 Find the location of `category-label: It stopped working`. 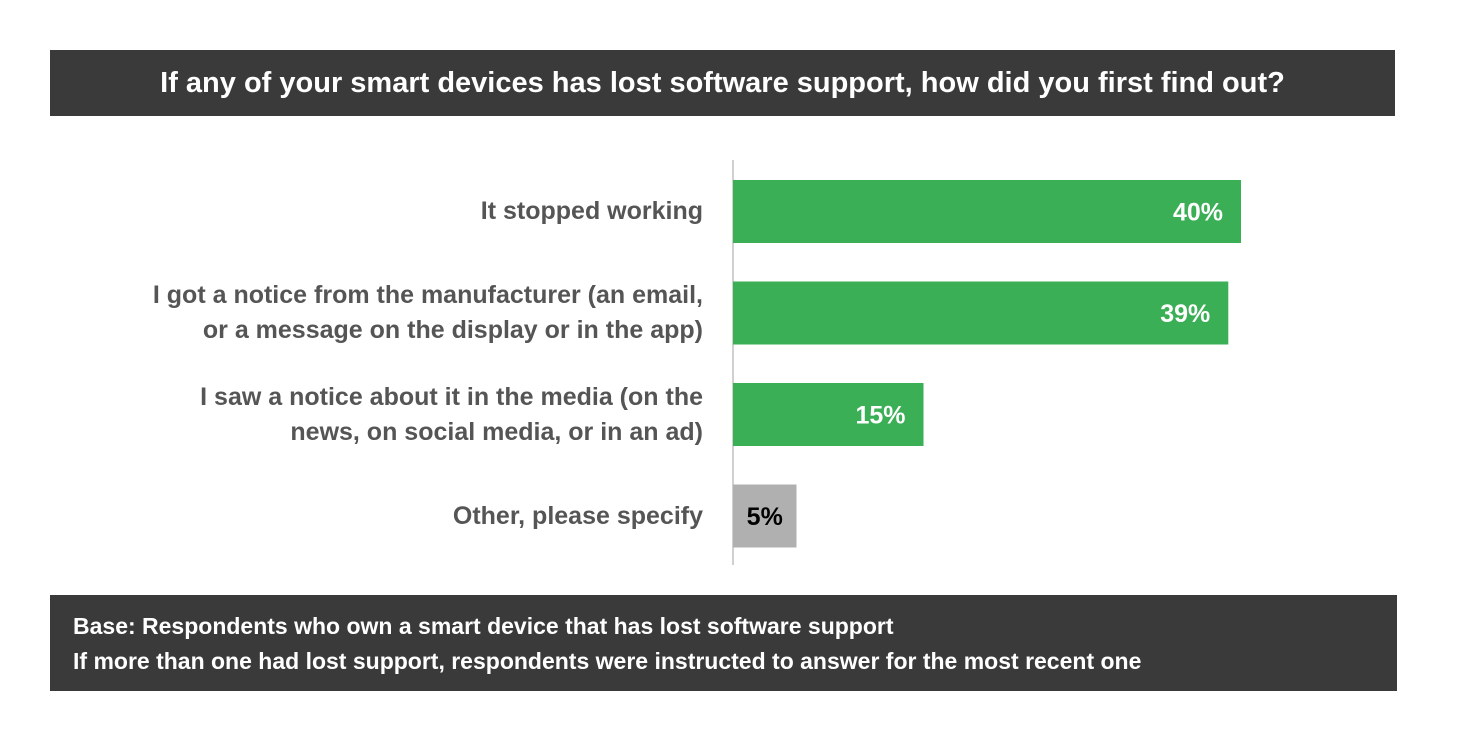

category-label: It stopped working is located at coordinates (591, 211).